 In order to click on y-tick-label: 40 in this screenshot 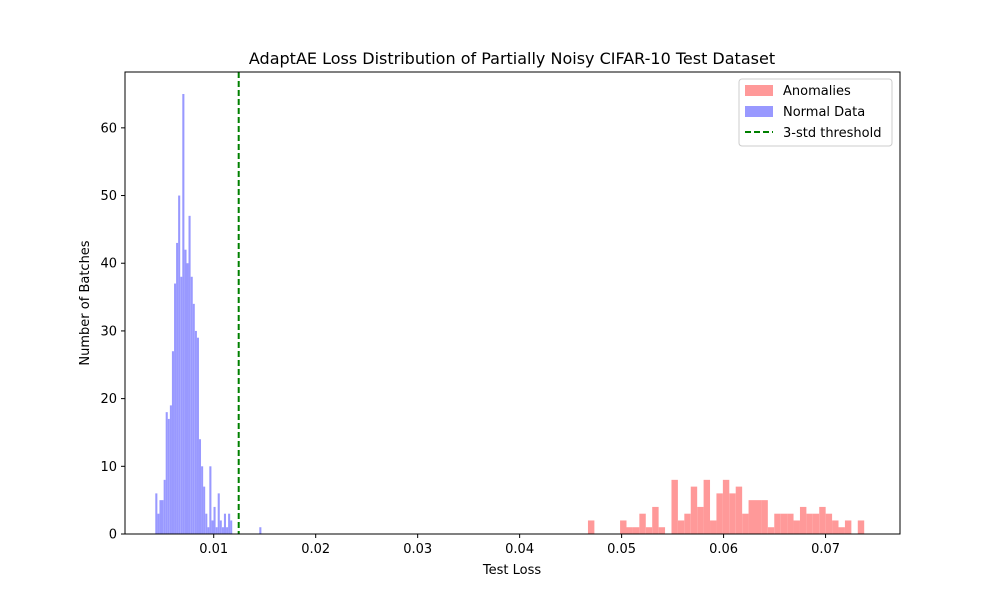, I will do `click(108, 264)`.